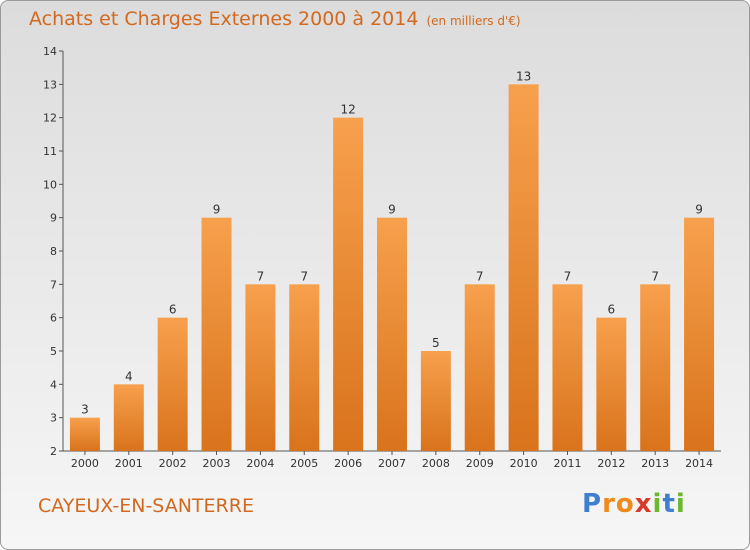  What do you see at coordinates (129, 463) in the screenshot?
I see `x-tick-label: 2001` at bounding box center [129, 463].